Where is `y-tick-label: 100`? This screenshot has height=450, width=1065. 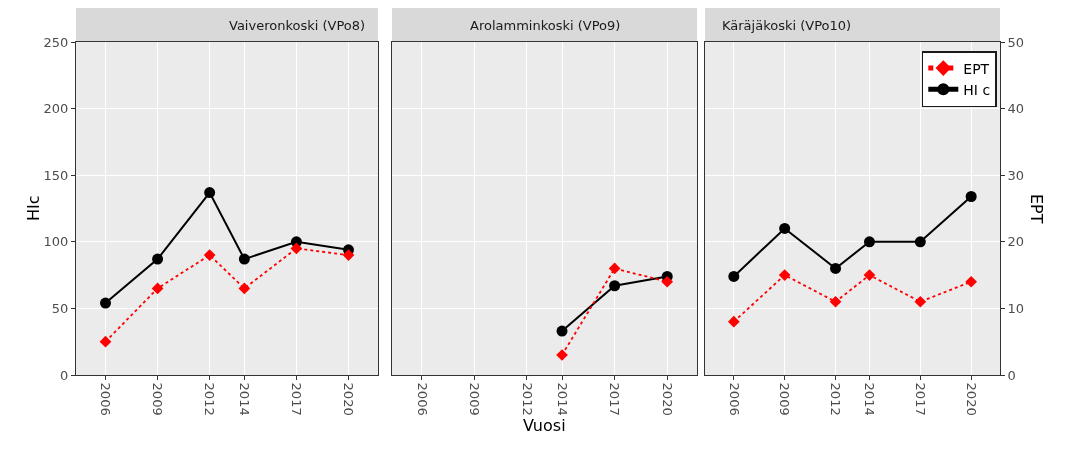 y-tick-label: 100 is located at coordinates (56, 242).